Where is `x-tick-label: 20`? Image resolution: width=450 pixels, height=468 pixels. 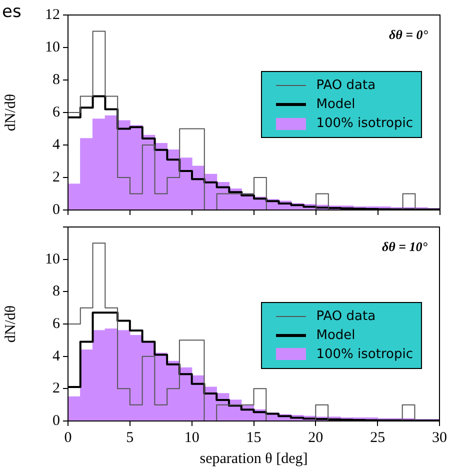 x-tick-label: 20 is located at coordinates (316, 438).